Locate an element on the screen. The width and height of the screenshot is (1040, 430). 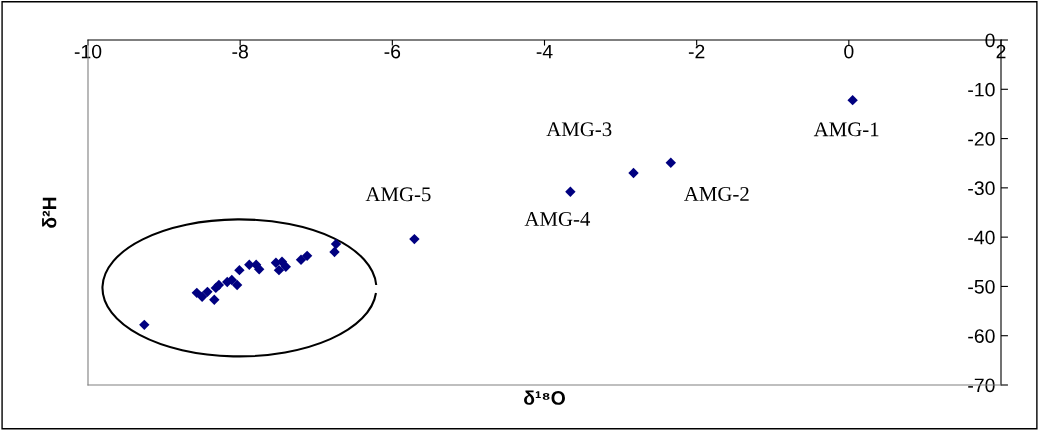
x-tick-label: -10 is located at coordinates (88, 51).